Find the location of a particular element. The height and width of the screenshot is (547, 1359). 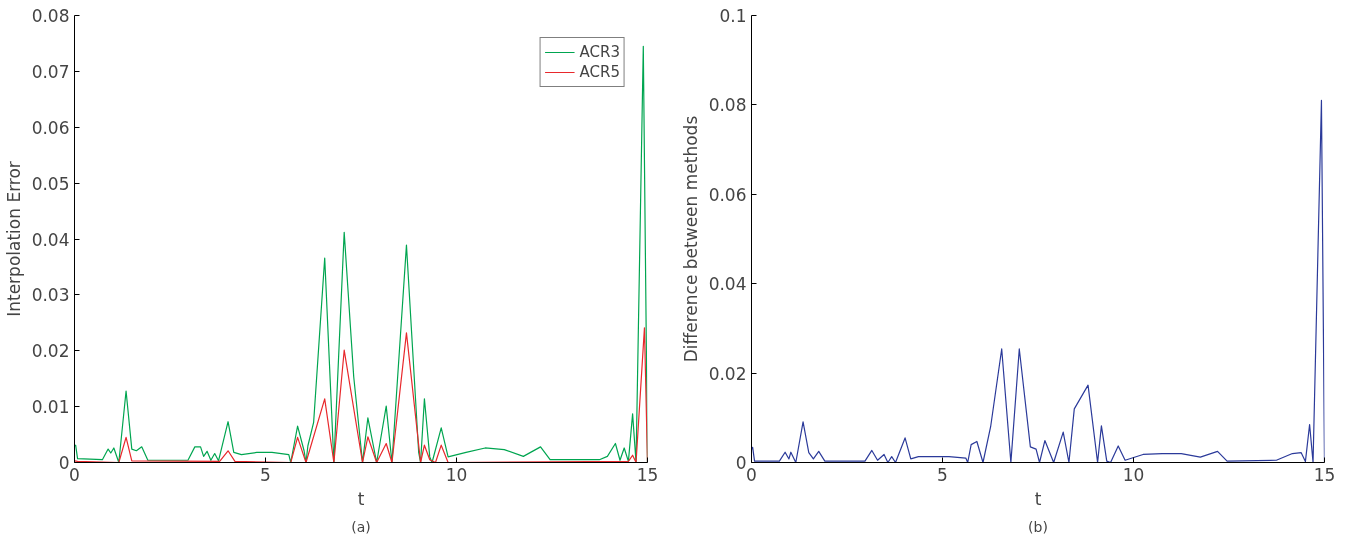

y-tick-label: 0.01 is located at coordinates (50, 407).